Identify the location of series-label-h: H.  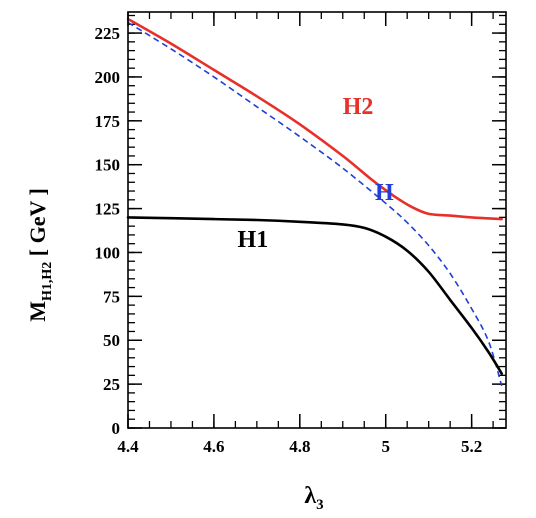
(384, 193).